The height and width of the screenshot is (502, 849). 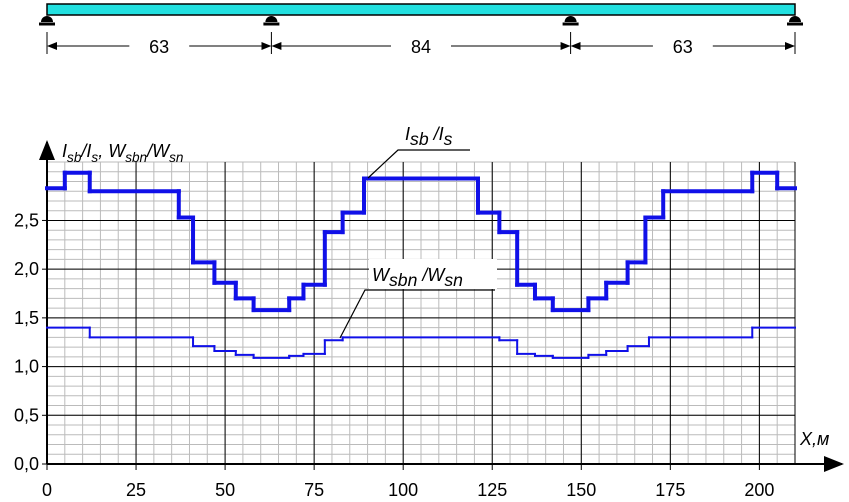 What do you see at coordinates (492, 490) in the screenshot?
I see `x-tick-label: 125` at bounding box center [492, 490].